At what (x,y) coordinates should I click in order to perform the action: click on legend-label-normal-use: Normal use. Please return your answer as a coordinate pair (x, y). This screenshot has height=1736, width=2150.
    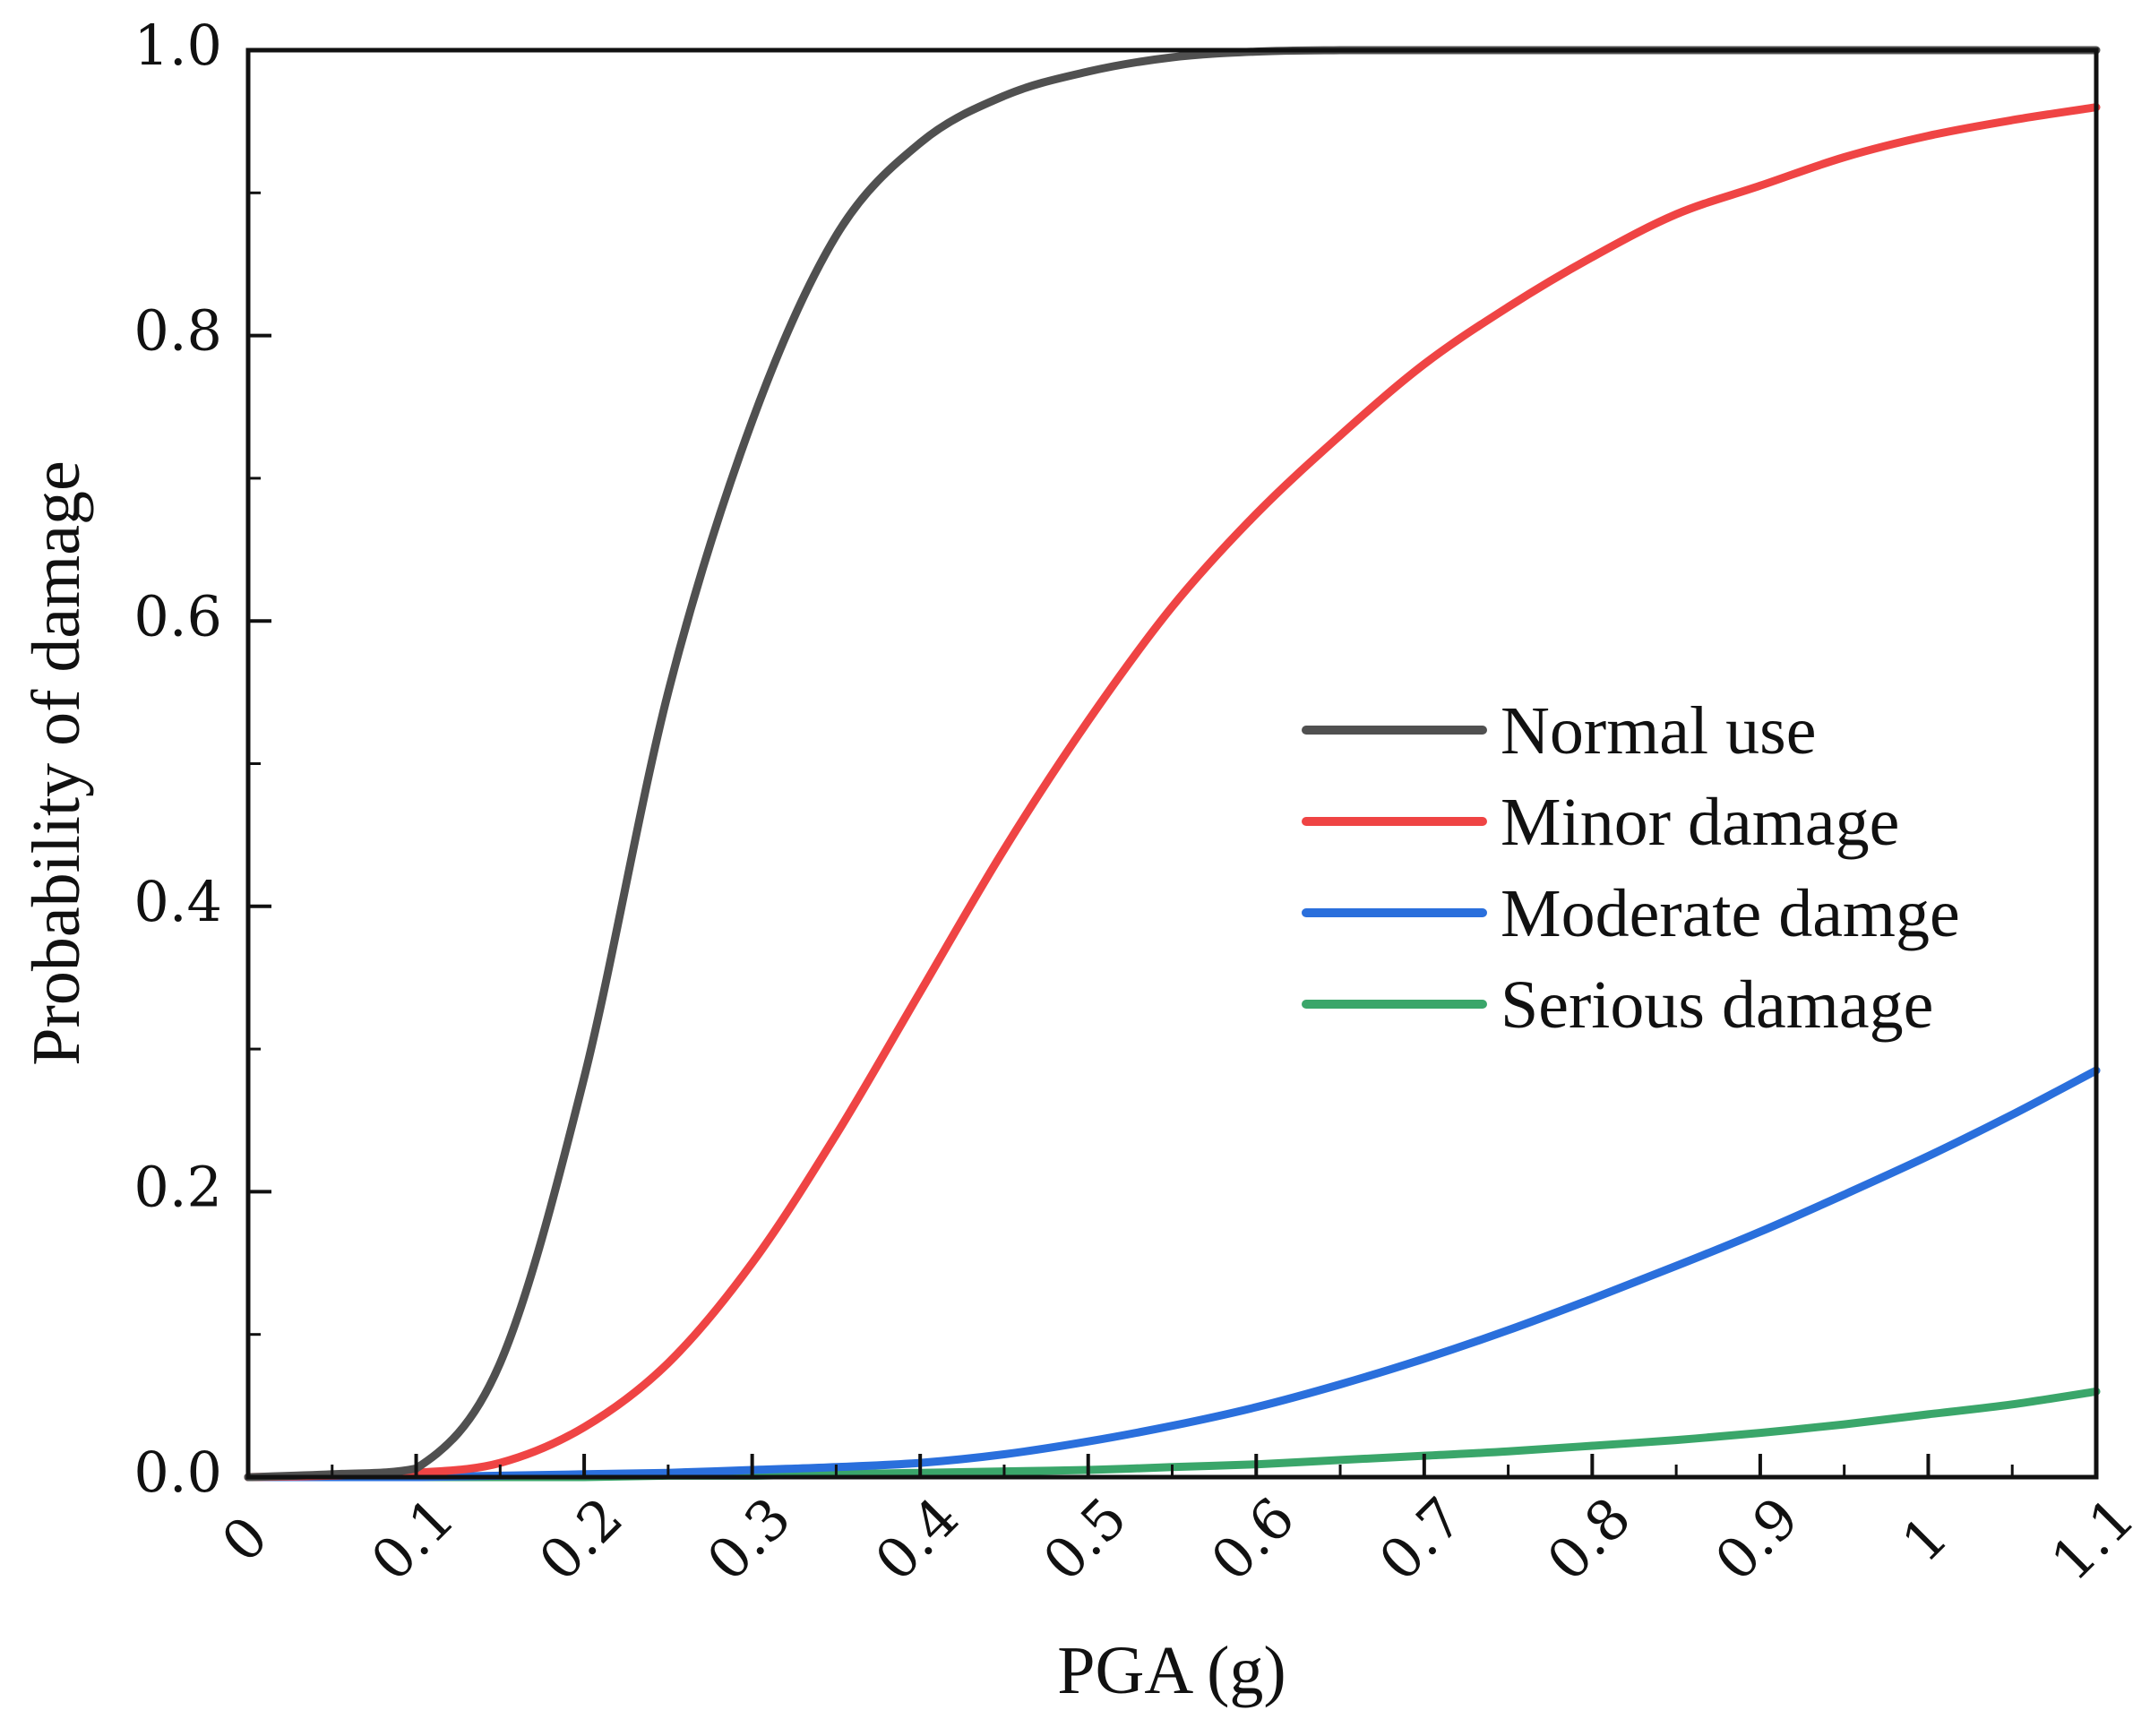
    Looking at the image, I should click on (1658, 731).